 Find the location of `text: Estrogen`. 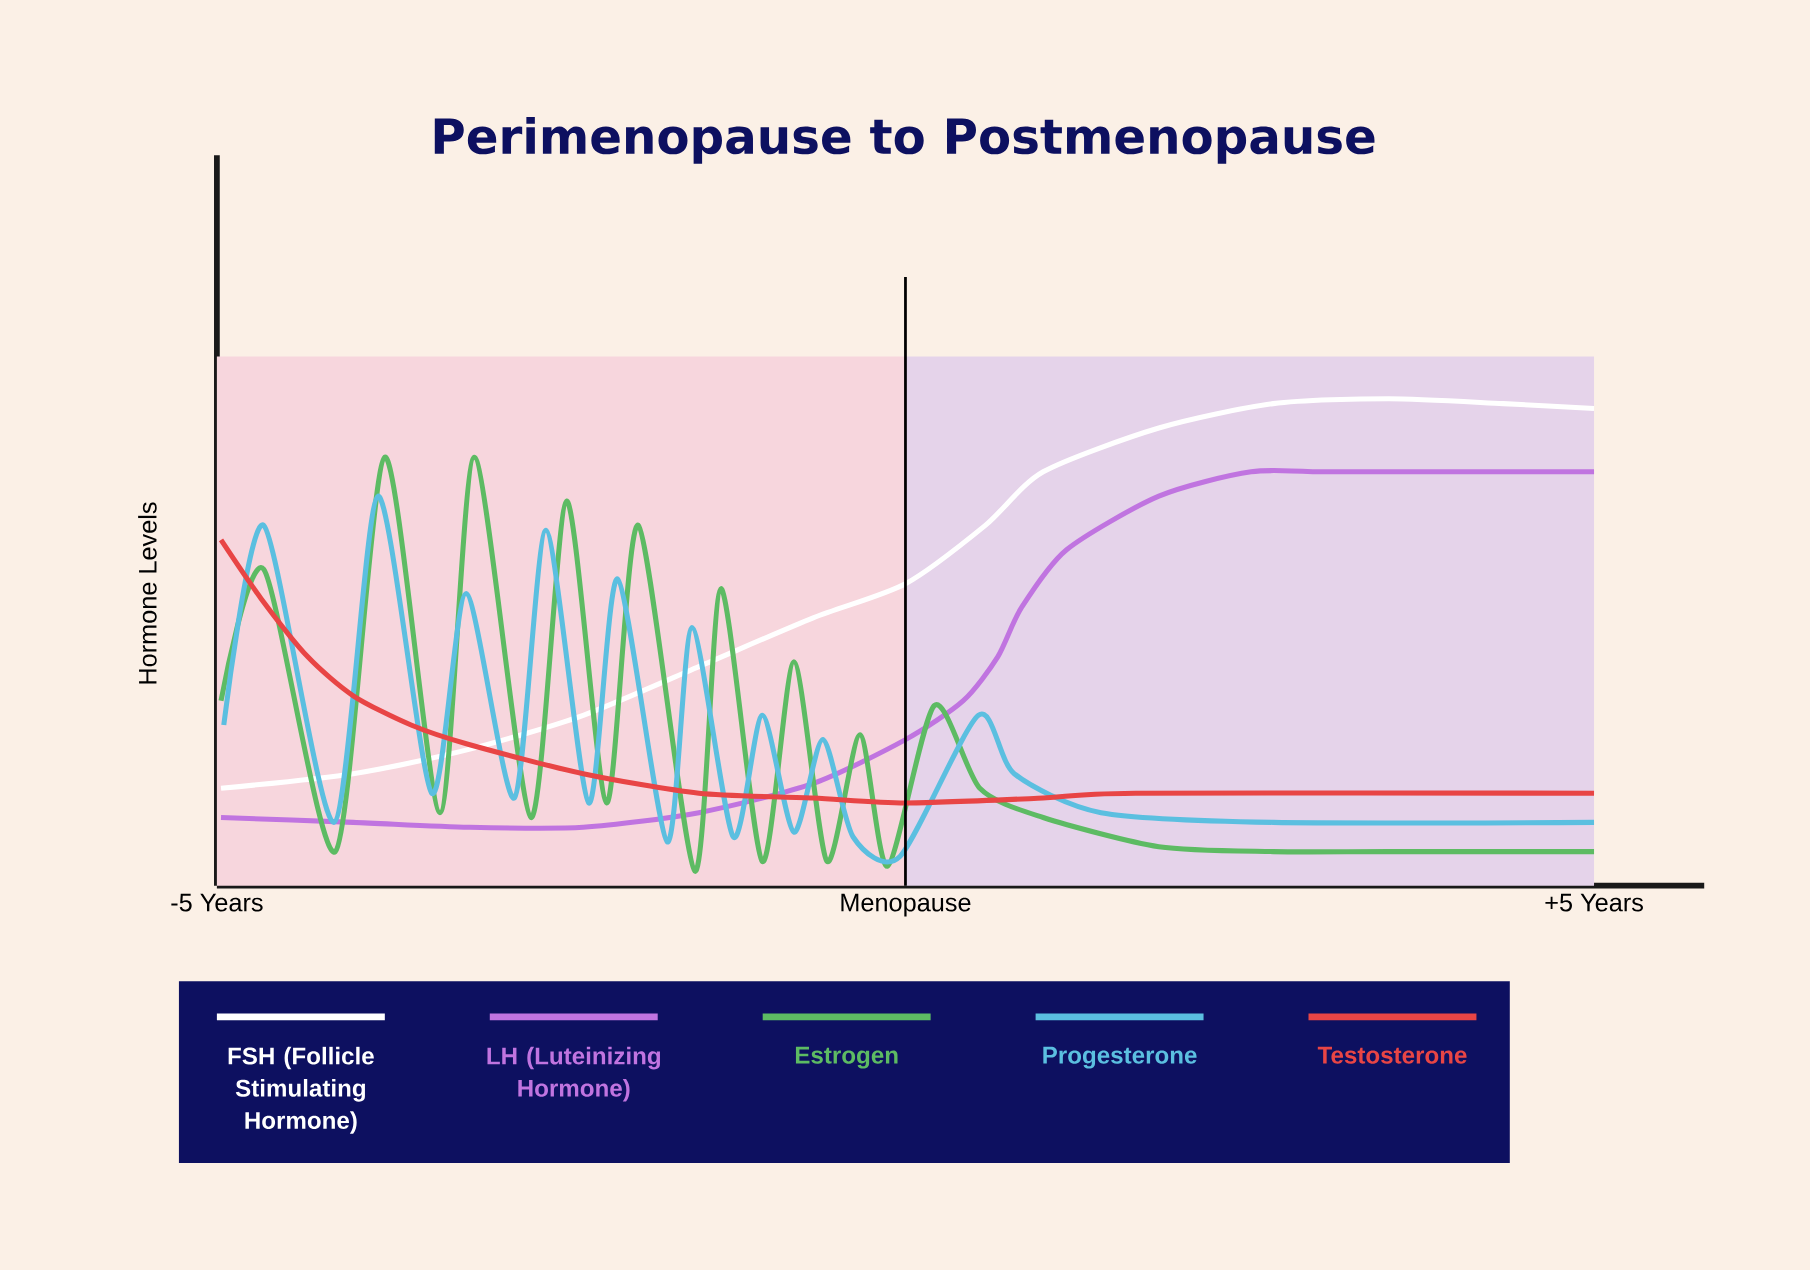

text: Estrogen is located at coordinates (846, 1057).